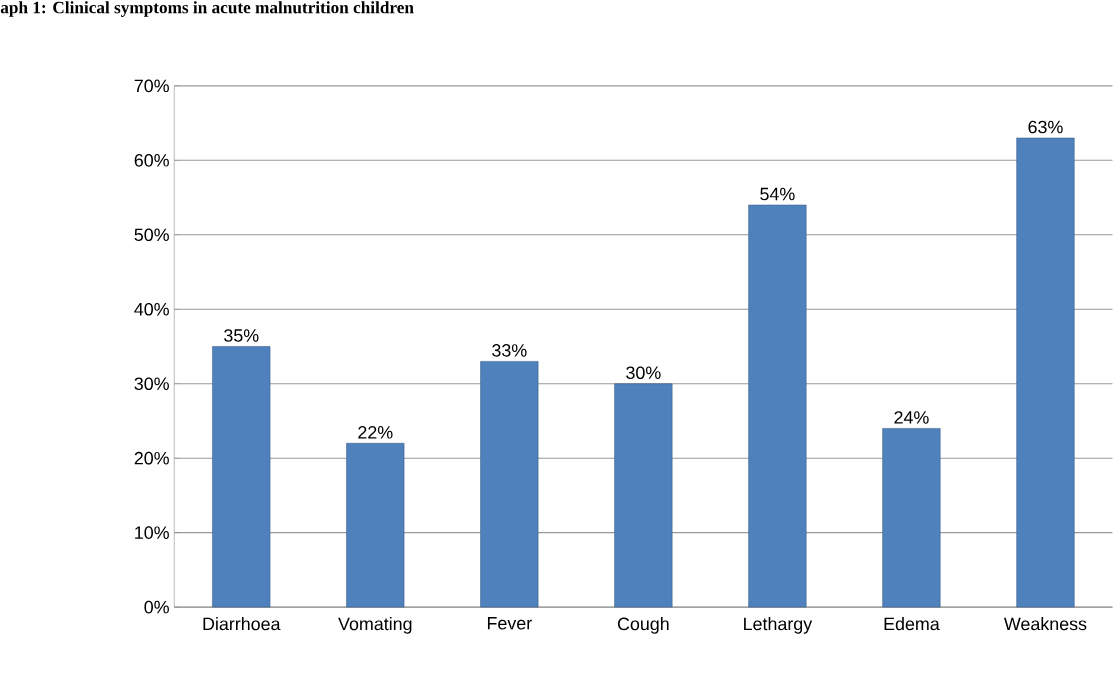 This screenshot has height=686, width=1113. Describe the element at coordinates (1045, 127) in the screenshot. I see `data-label: 63%` at that location.